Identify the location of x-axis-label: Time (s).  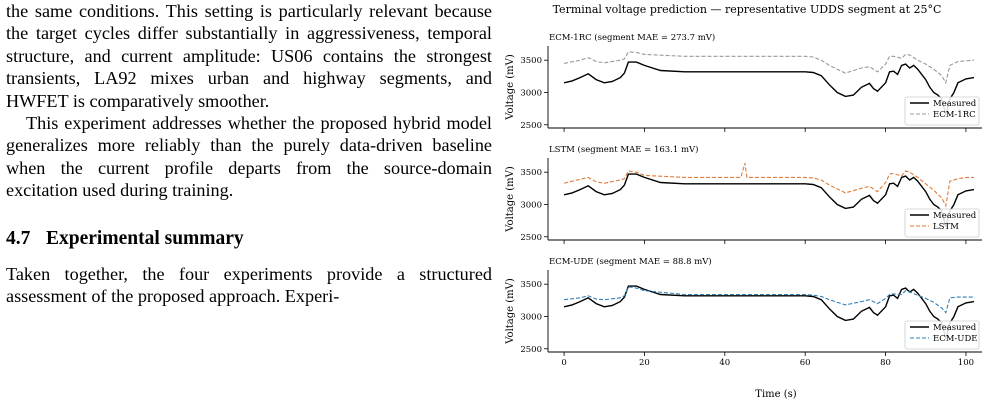
(775, 394).